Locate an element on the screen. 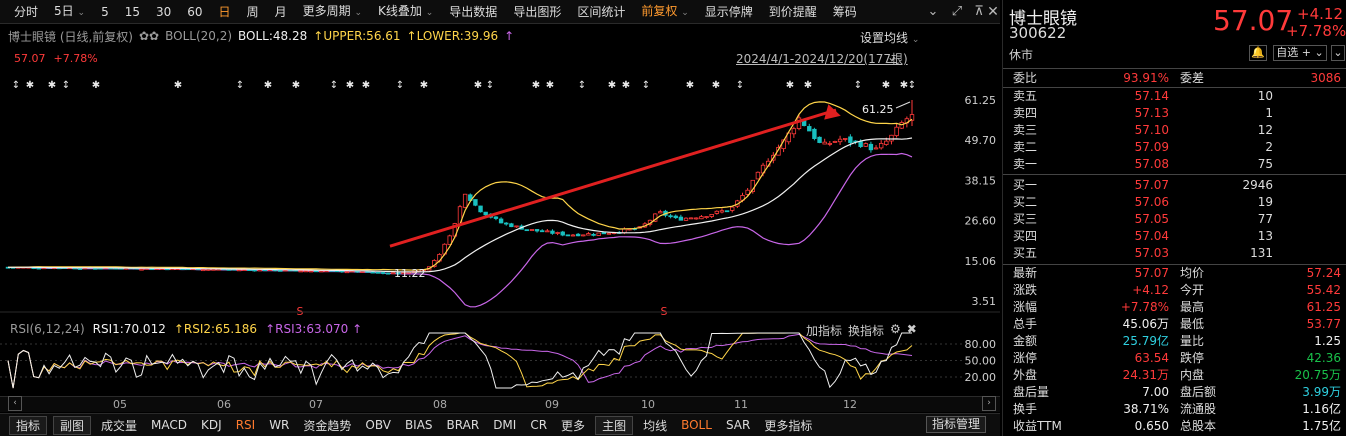 This screenshot has height=436, width=1346. indicator-tab: 更多 is located at coordinates (573, 425).